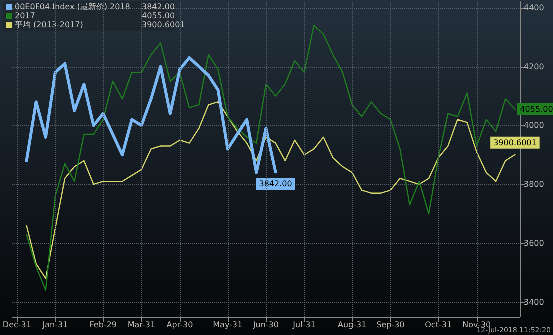 The height and width of the screenshot is (335, 553). I want to click on legend-label: 平均 (2013-2017), so click(49, 25).